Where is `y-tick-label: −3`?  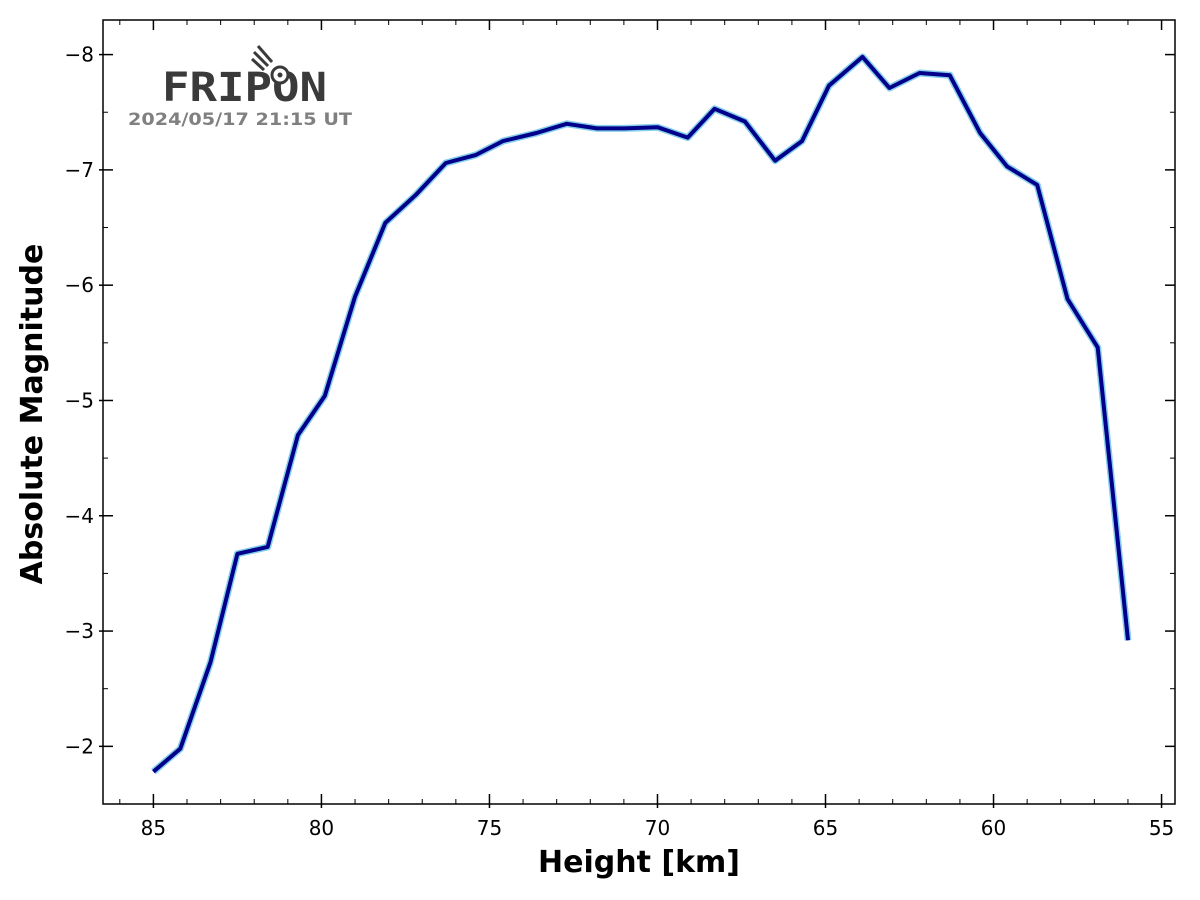
y-tick-label: −3 is located at coordinates (79, 631).